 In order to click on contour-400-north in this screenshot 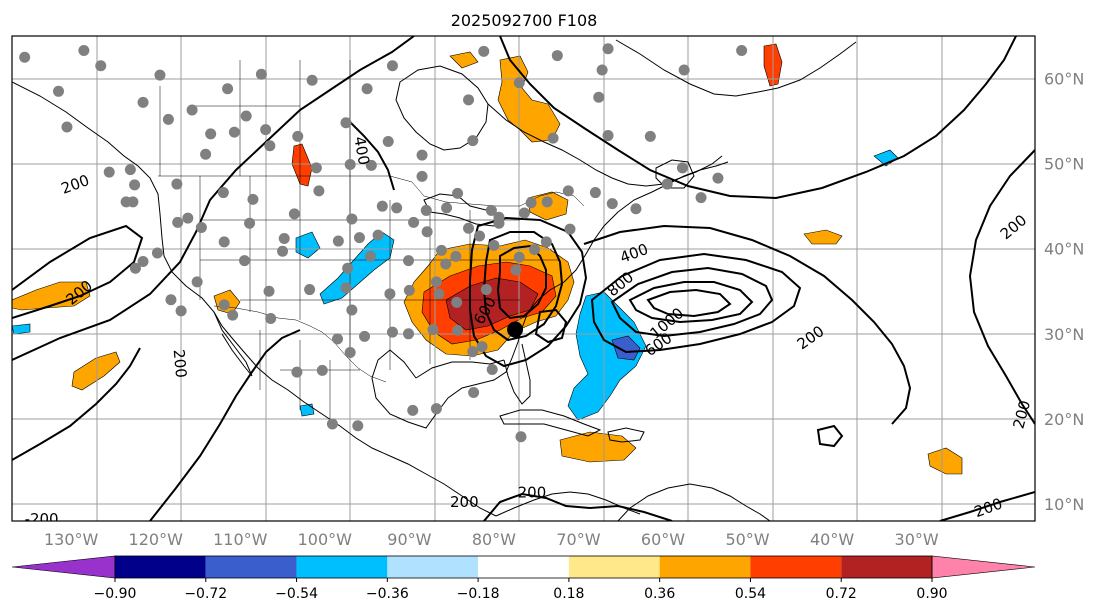, I will do `click(372, 156)`.